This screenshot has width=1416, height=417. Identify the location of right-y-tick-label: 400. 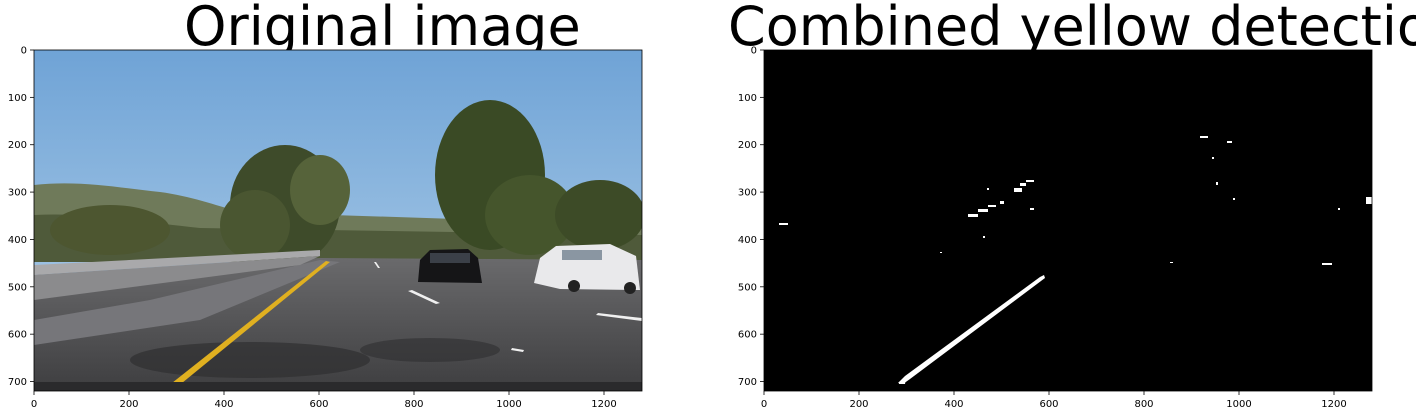
(747, 240).